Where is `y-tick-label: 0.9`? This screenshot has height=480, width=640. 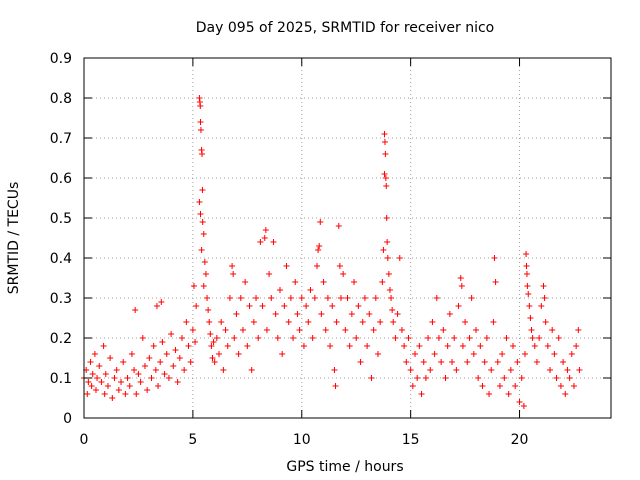
y-tick-label: 0.9 is located at coordinates (61, 59).